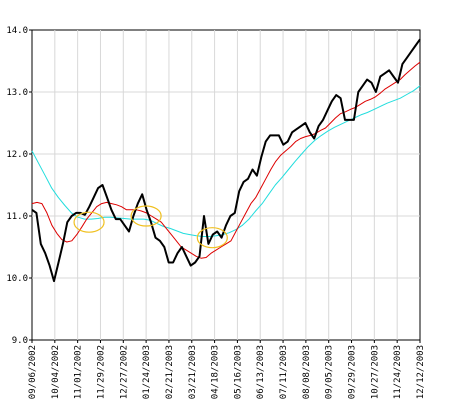 The width and height of the screenshot is (450, 400). I want to click on x-tick-label: 07/11/2003, so click(284, 372).